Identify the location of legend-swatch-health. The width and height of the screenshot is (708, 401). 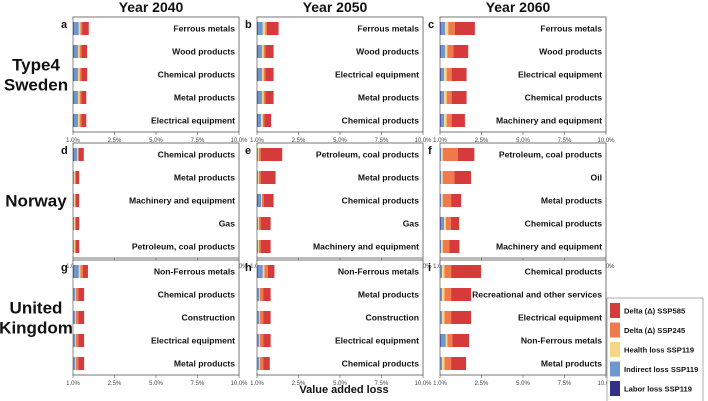
(615, 349).